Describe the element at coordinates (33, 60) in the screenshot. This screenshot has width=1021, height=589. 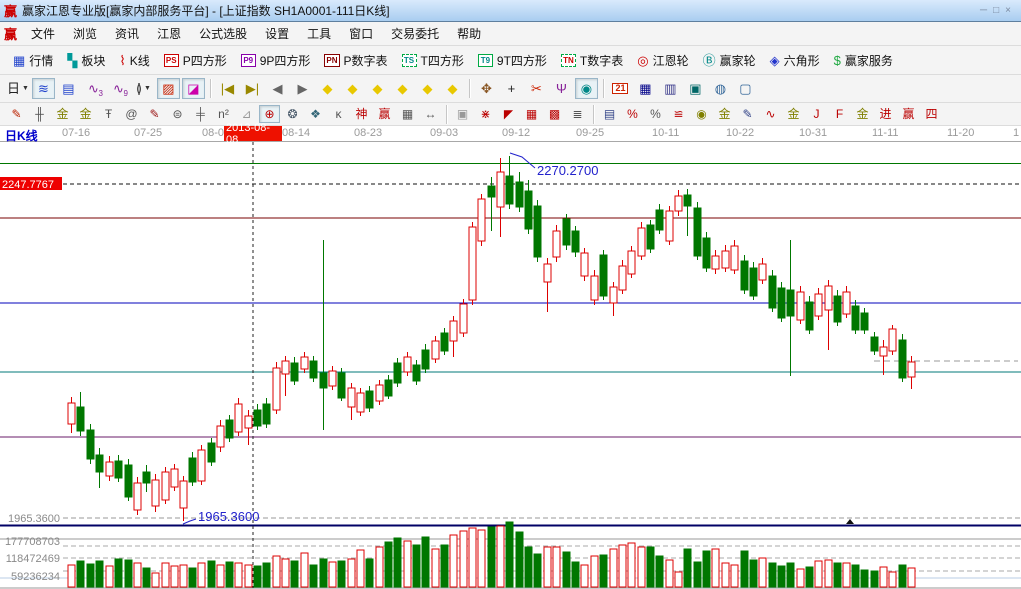
I see `toolbar-item-quotes: ▦ 行情` at that location.